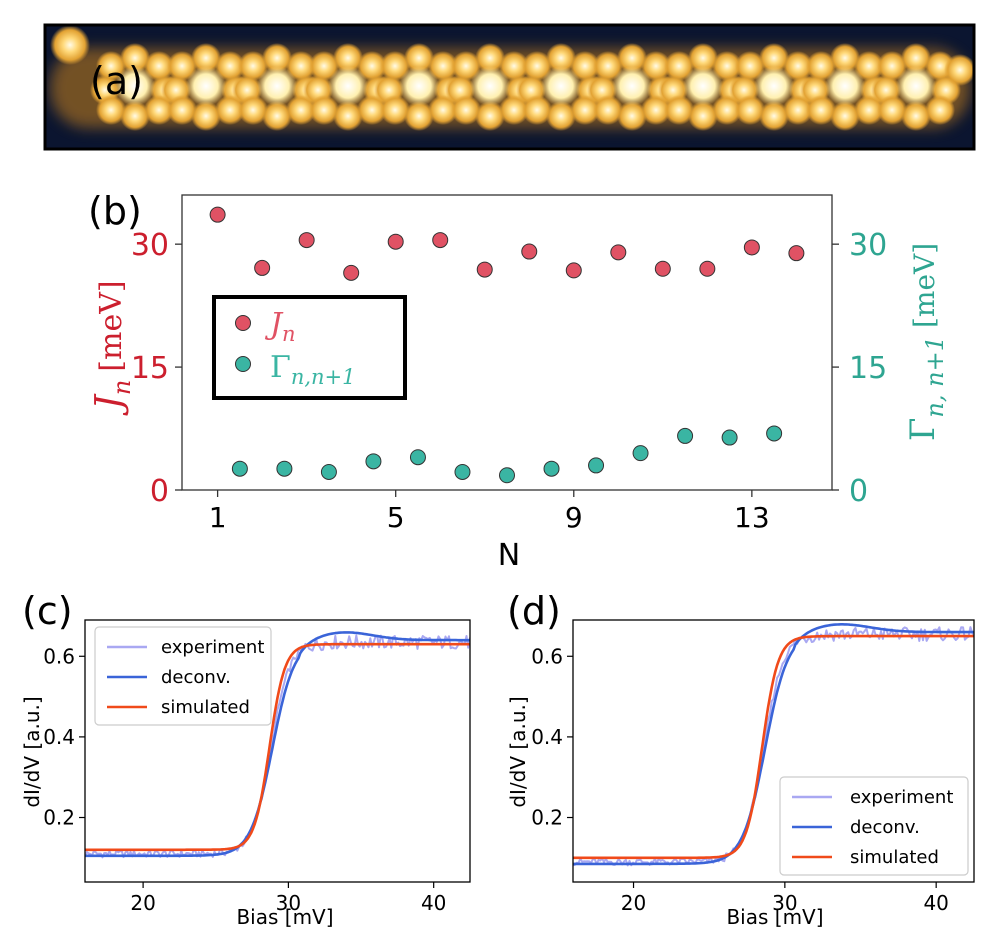 This screenshot has height=941, width=987. I want to click on curve-experiment-d, so click(773, 746).